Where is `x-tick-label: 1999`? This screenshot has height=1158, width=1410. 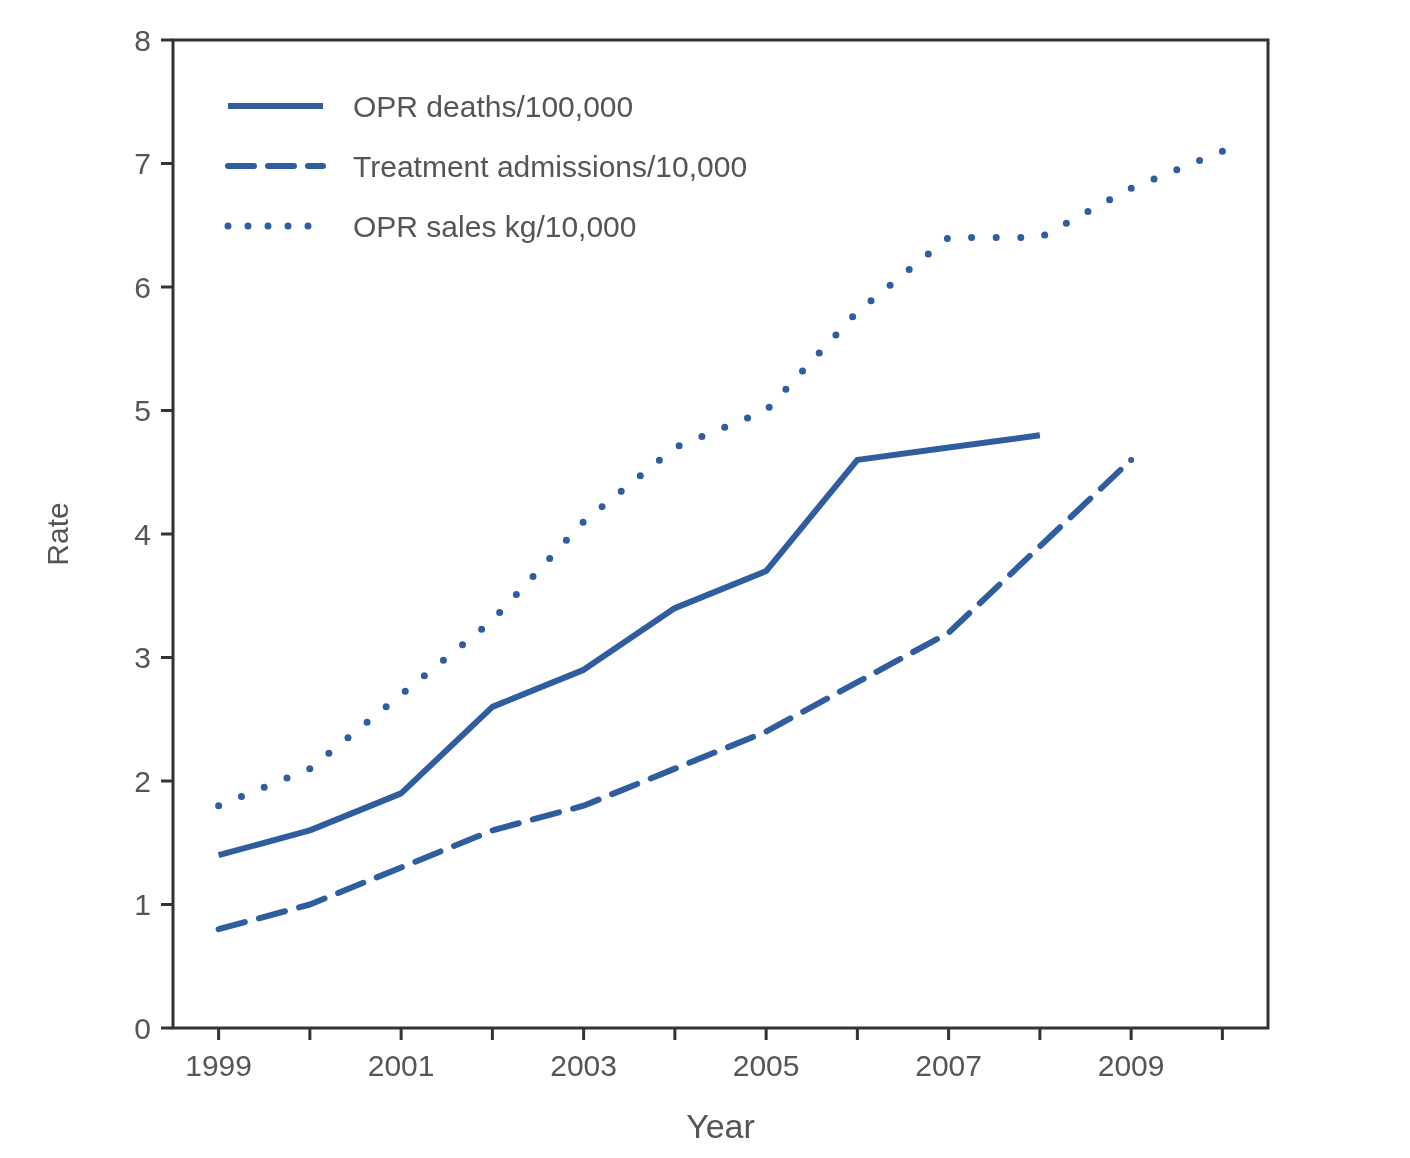
x-tick-label: 1999 is located at coordinates (218, 1065).